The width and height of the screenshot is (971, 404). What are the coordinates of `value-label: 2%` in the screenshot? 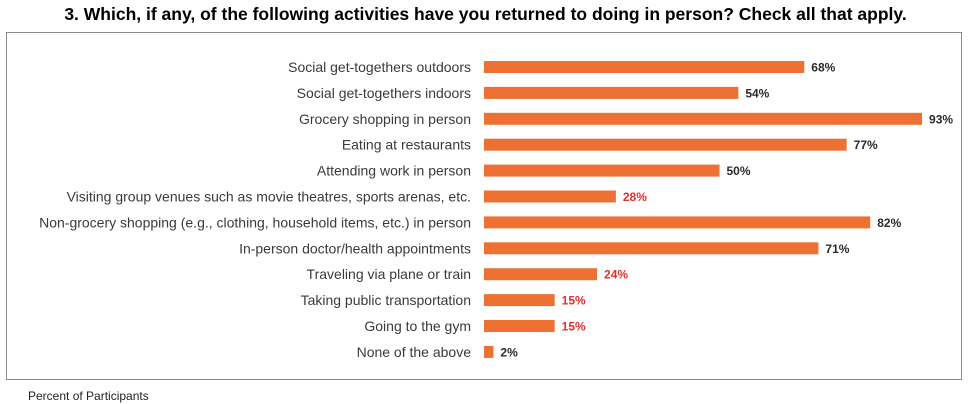 It's located at (509, 352).